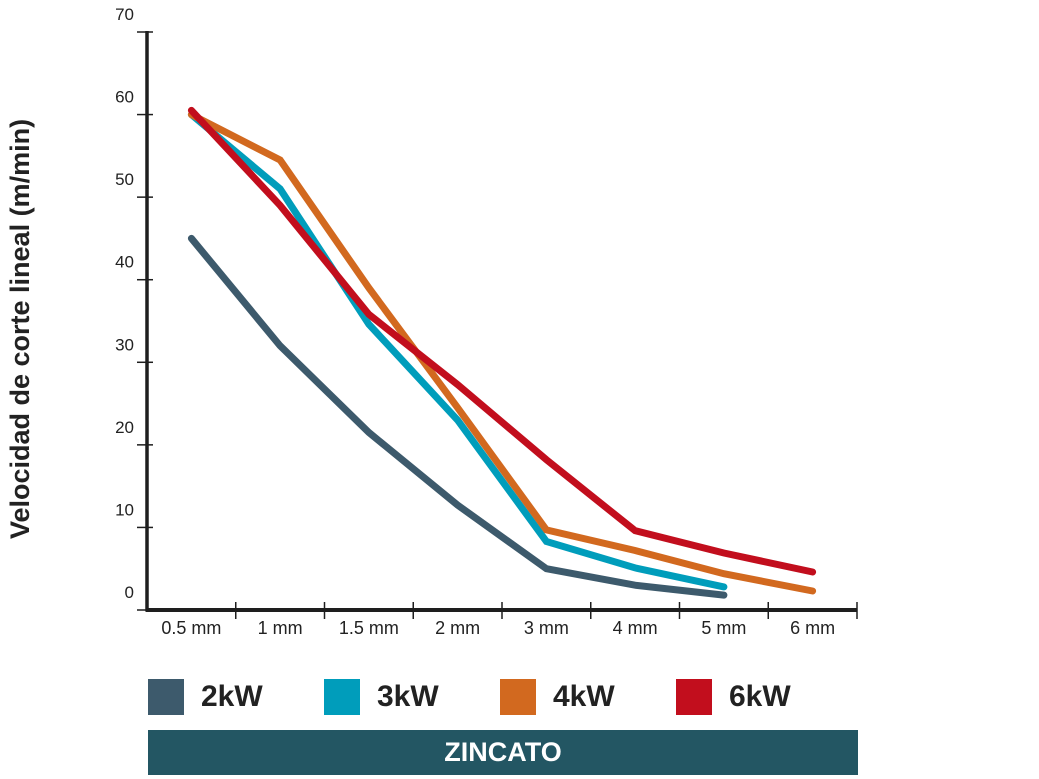 This screenshot has height=779, width=1039. Describe the element at coordinates (518, 697) in the screenshot. I see `legend-swatch-4kw` at that location.